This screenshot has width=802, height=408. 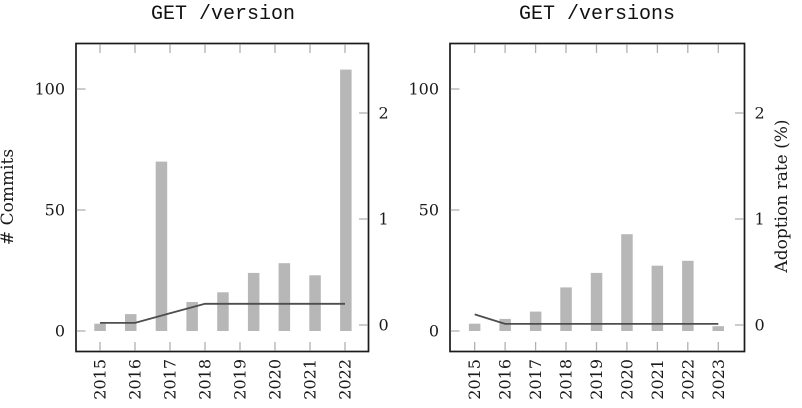 I want to click on y-axis-label-adoption-rate: Adoption rate (%), so click(x=782, y=196).